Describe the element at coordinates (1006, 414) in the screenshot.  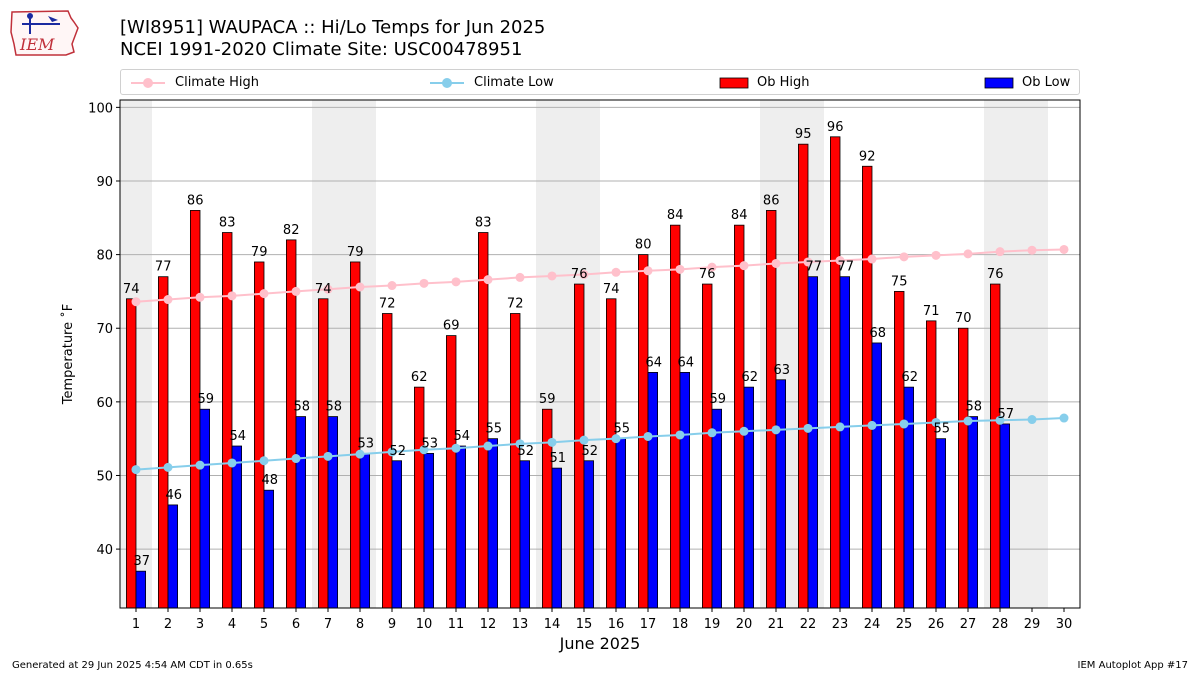
I see `ob-low-value-label: 57` at that location.